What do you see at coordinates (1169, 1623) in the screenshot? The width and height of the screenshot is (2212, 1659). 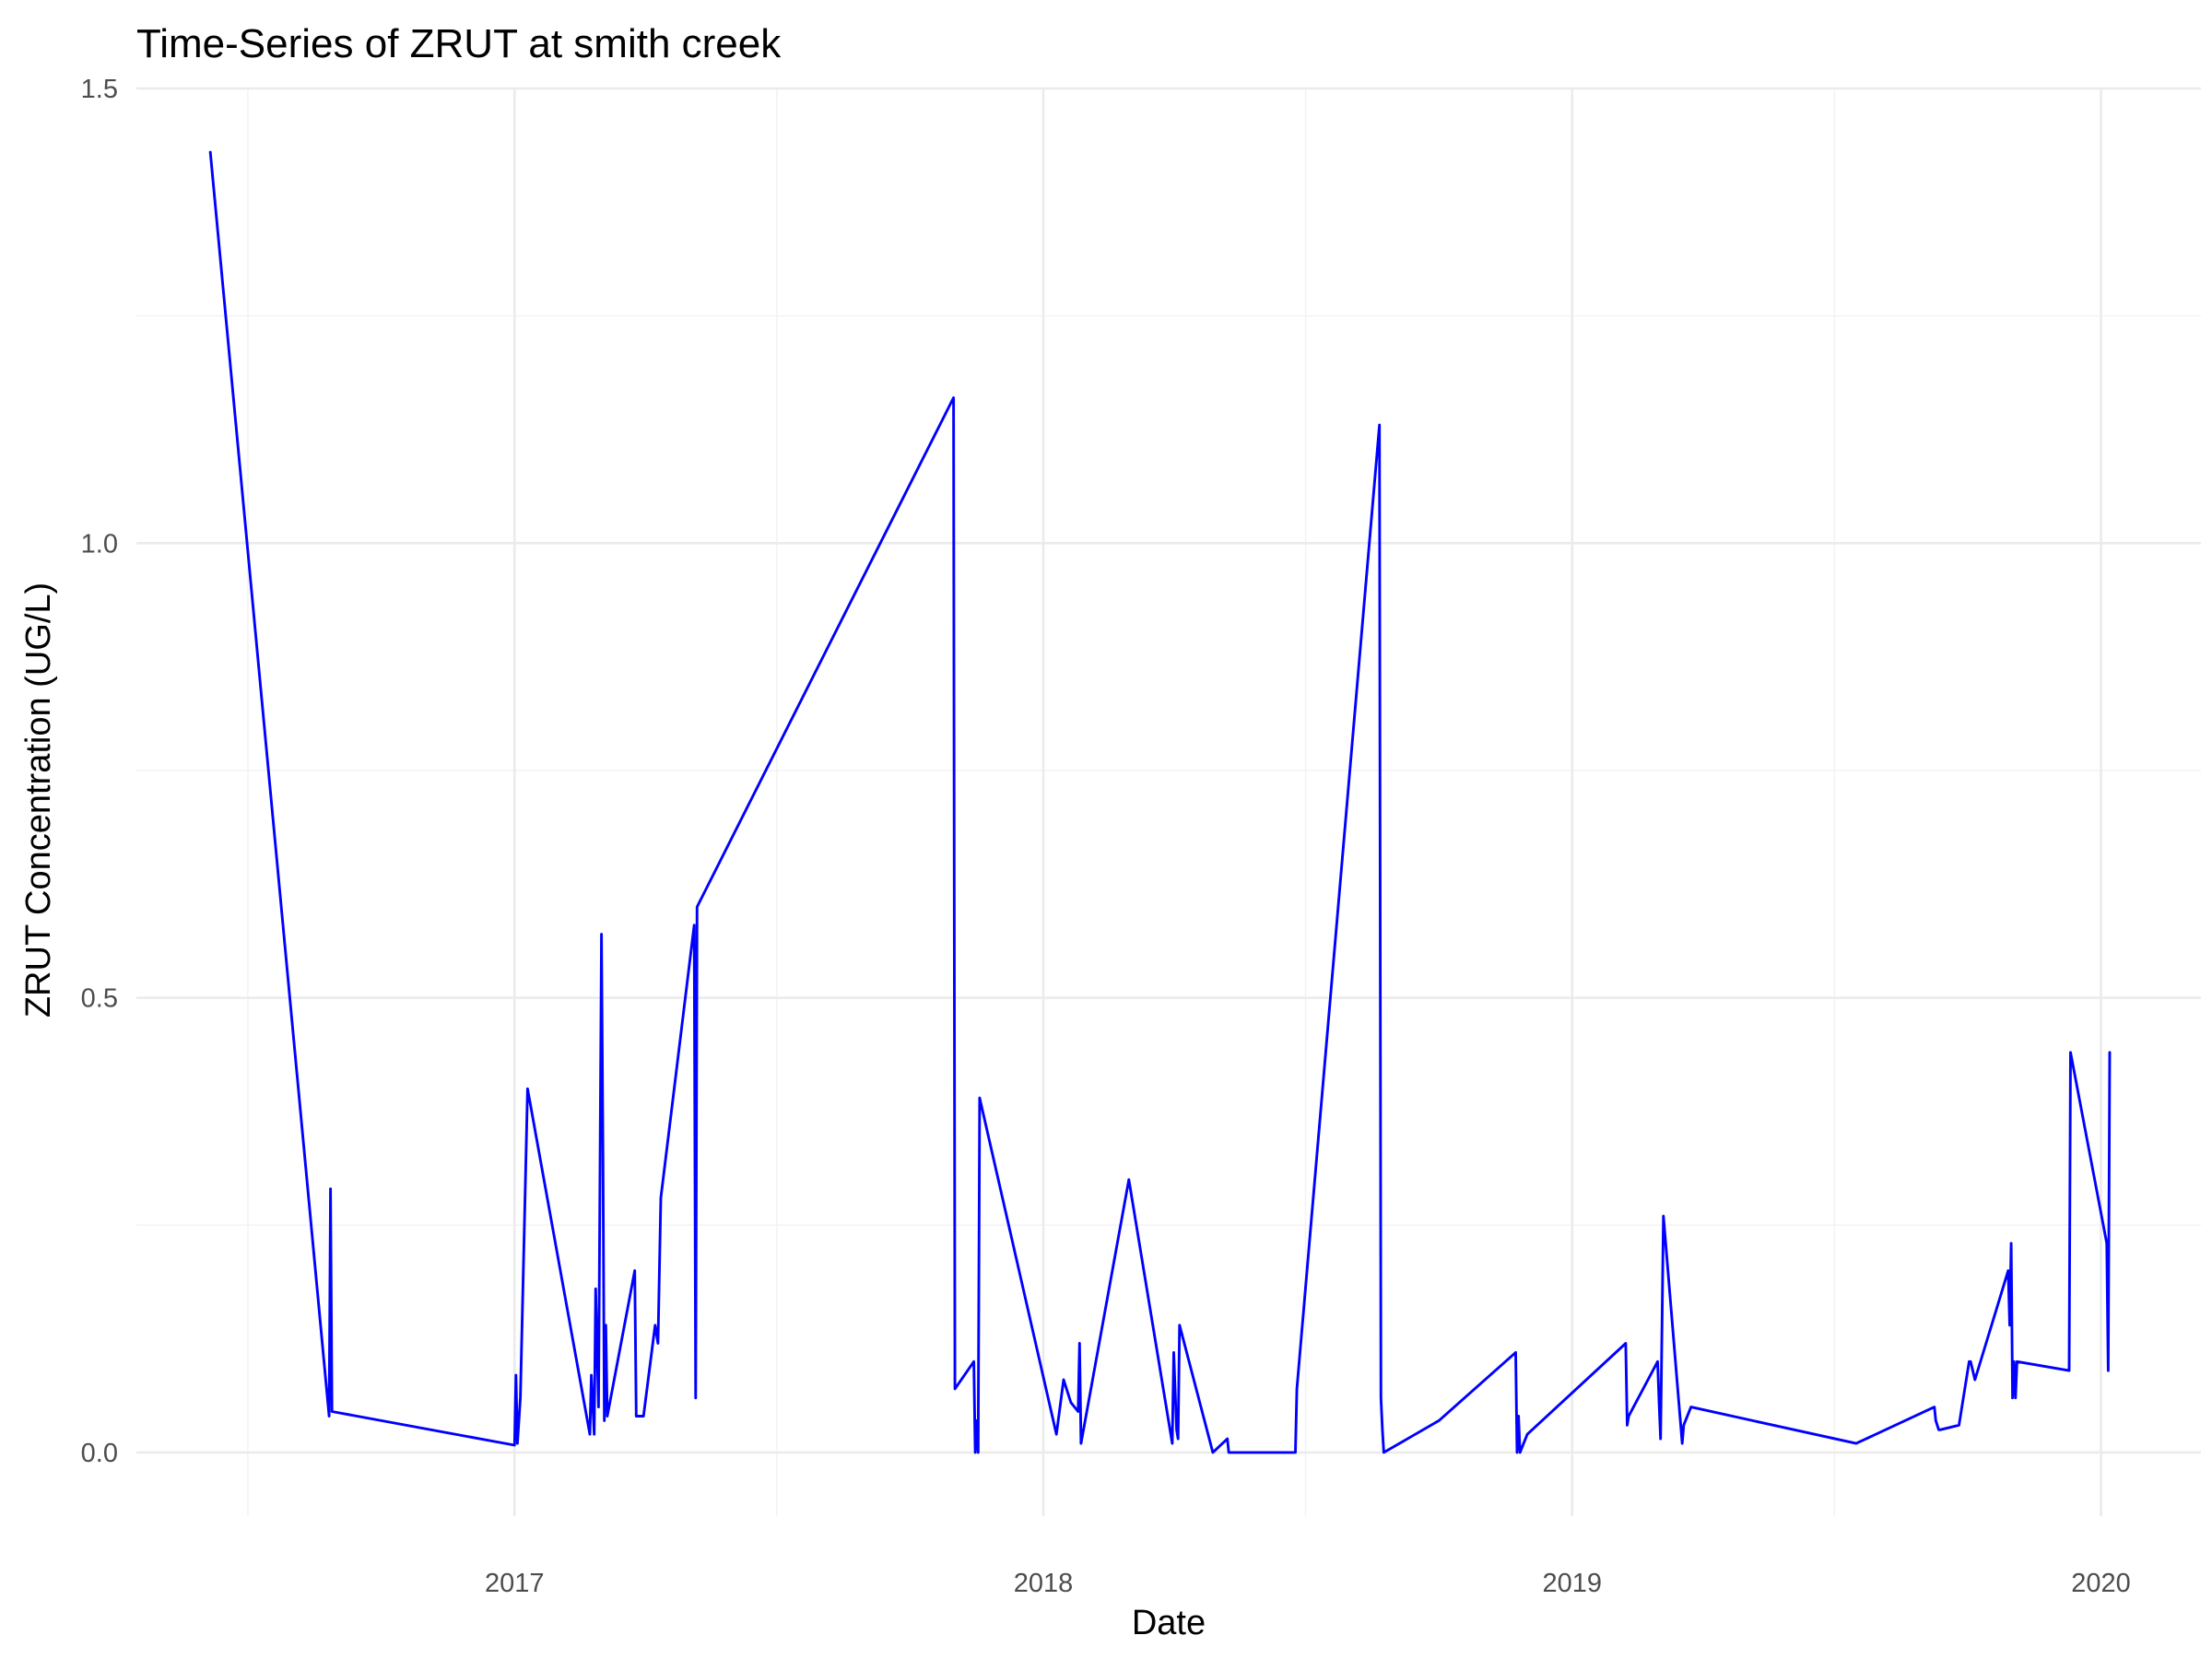 I see `x-axis-title: Date` at bounding box center [1169, 1623].